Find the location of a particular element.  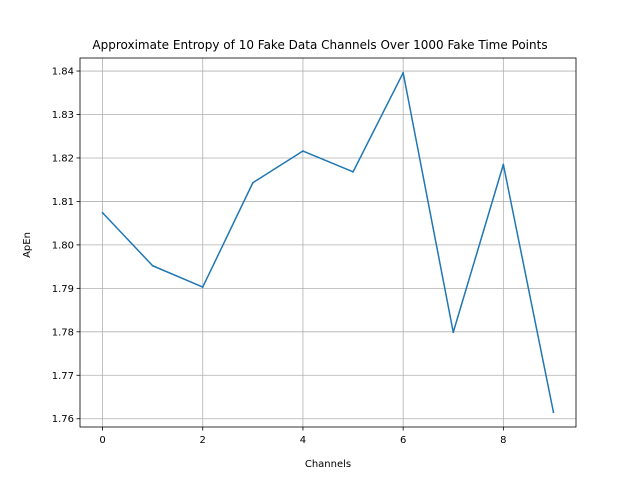

x-tick-label: 4 is located at coordinates (303, 440).